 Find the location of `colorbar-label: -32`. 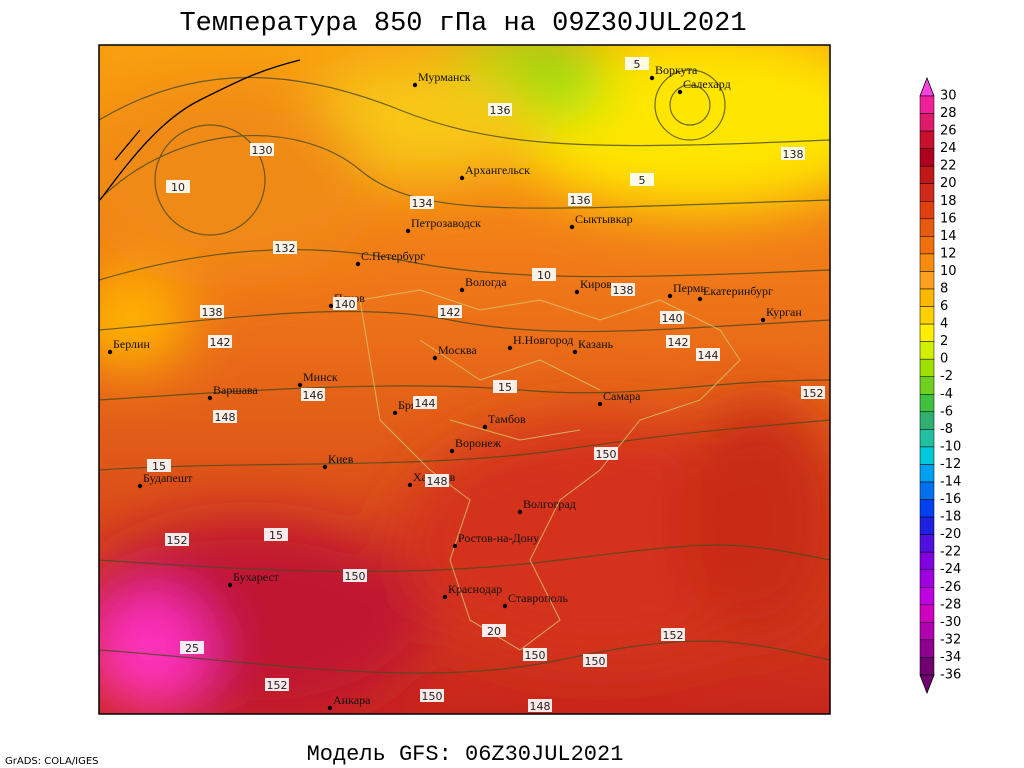

colorbar-label: -32 is located at coordinates (950, 639).